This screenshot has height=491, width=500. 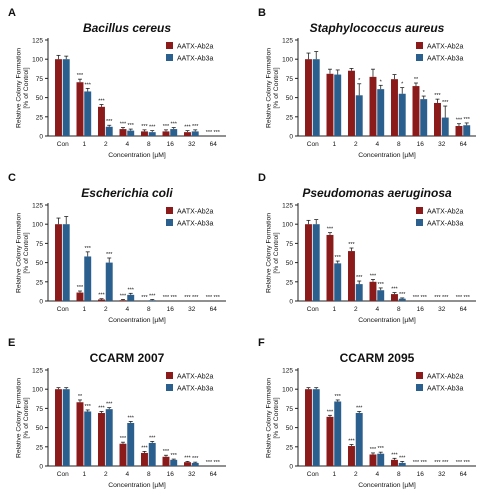 What do you see at coordinates (261, 343) in the screenshot?
I see `panel-letter: F` at bounding box center [261, 343].